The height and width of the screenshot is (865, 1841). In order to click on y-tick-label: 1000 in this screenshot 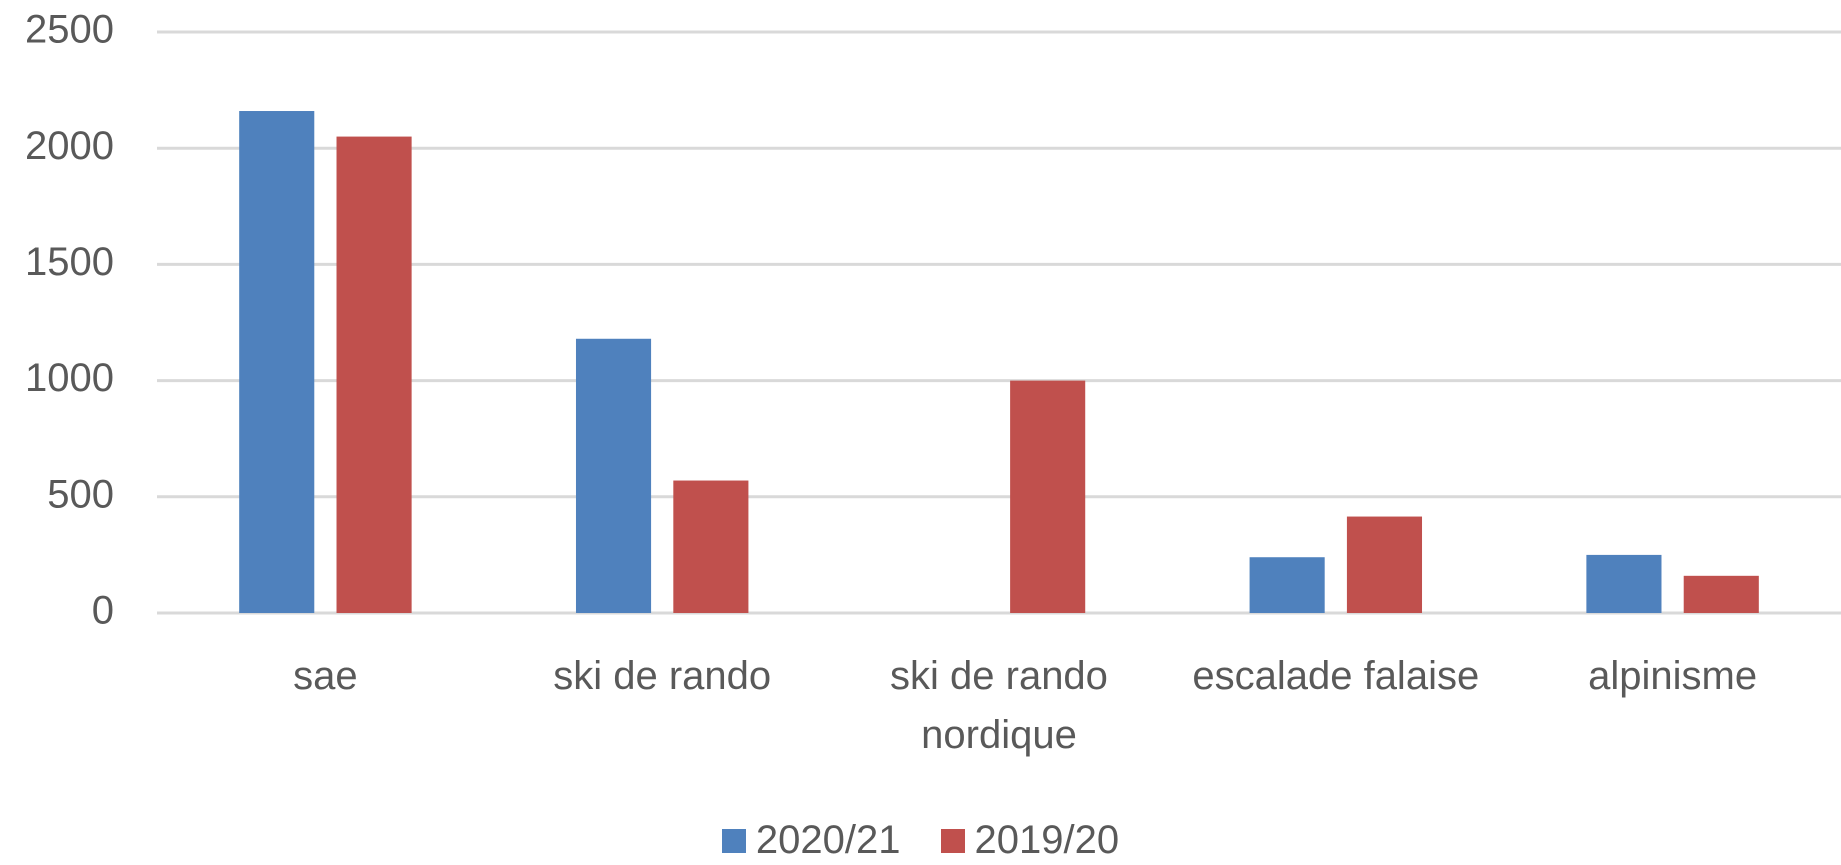, I will do `click(69, 378)`.